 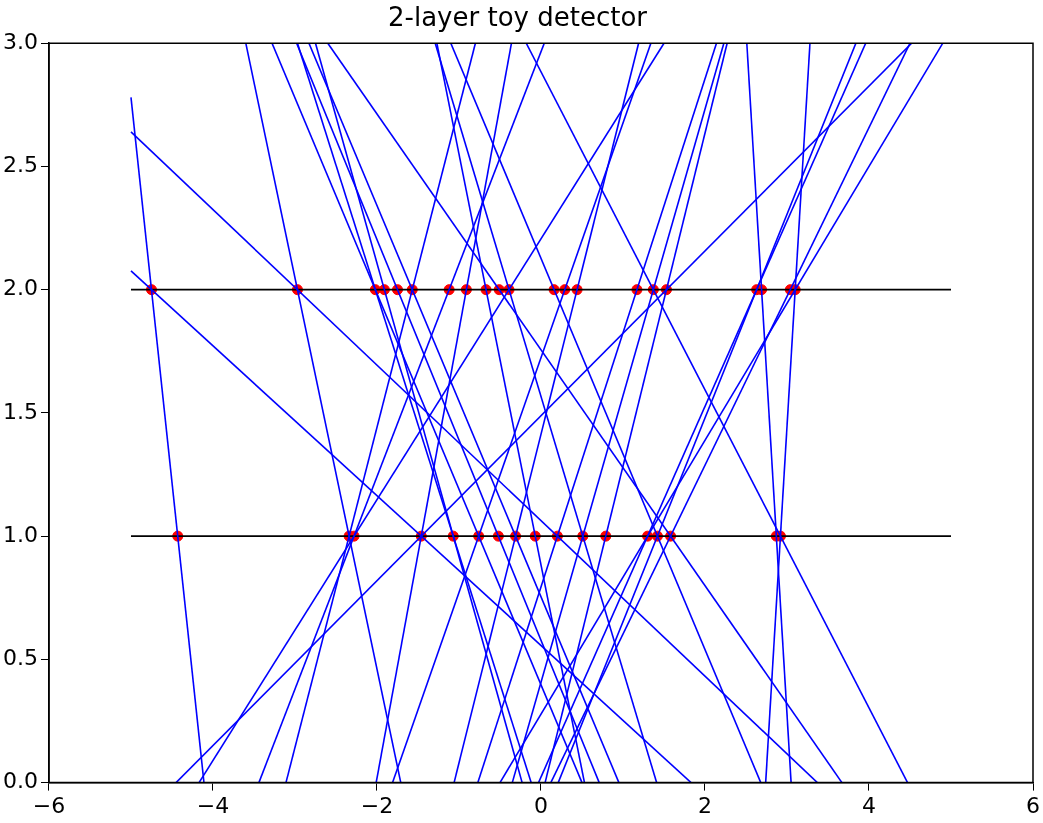 What do you see at coordinates (377, 805) in the screenshot?
I see `x-tick-label: −2` at bounding box center [377, 805].